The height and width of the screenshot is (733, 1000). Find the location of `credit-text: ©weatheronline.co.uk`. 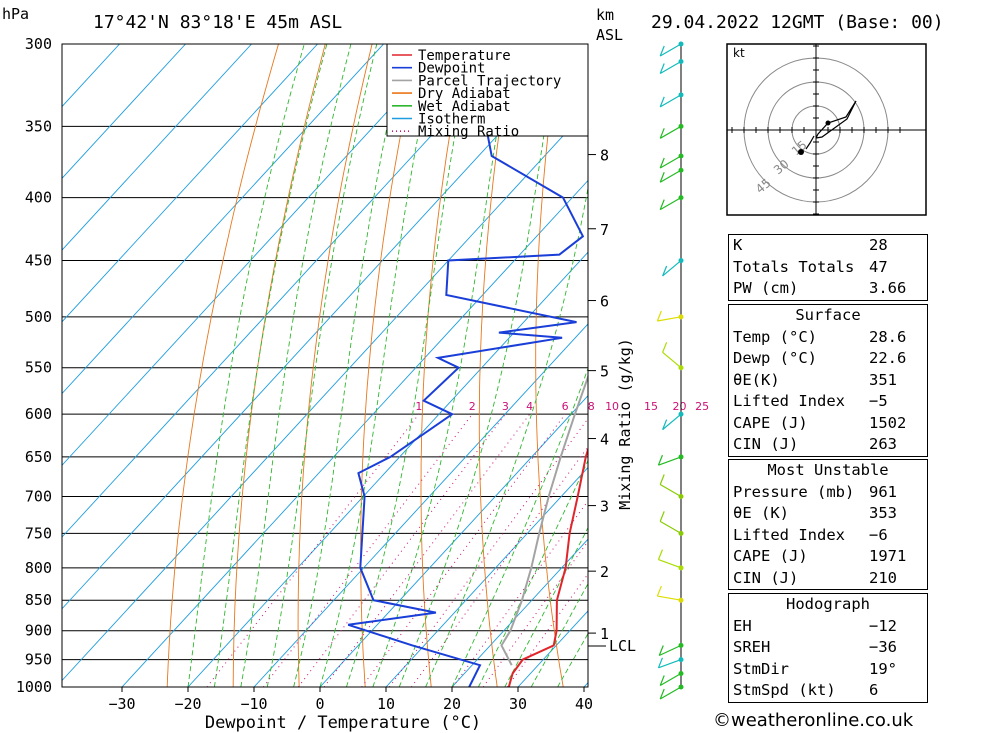

credit-text: ©weatheronline.co.uk is located at coordinates (813, 720).